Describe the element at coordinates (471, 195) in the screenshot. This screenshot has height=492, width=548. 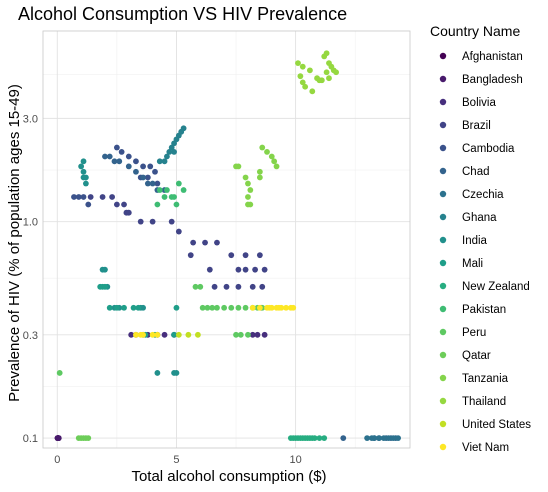
I see `legend-item-czechia: Czechia` at that location.